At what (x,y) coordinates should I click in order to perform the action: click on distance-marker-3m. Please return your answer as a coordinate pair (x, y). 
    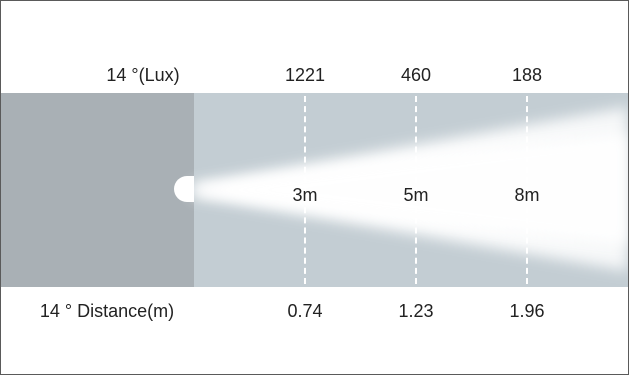
    Looking at the image, I should click on (305, 190).